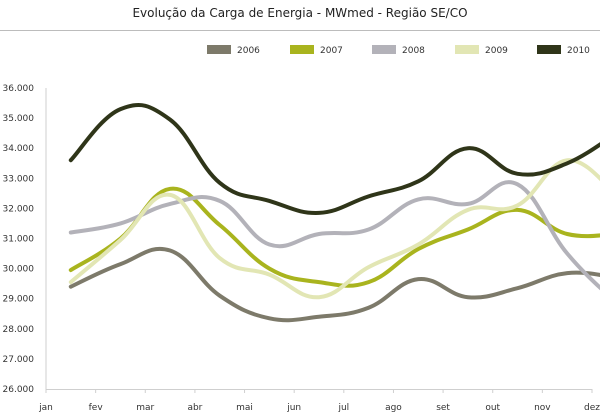 The width and height of the screenshot is (600, 413). I want to click on legend-swatch-2007, so click(302, 49).